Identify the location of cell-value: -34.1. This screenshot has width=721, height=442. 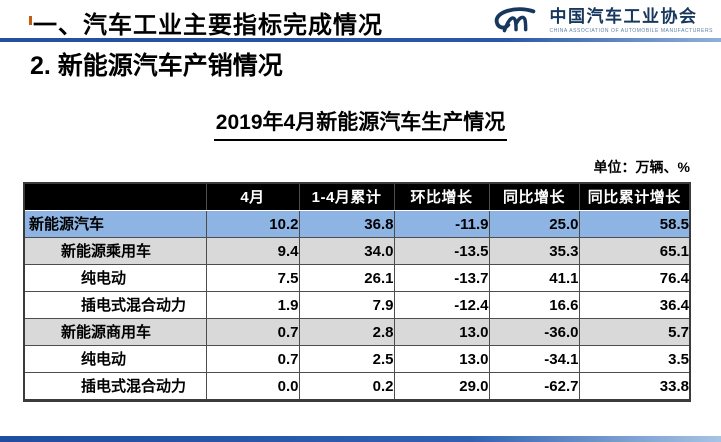
(534, 359).